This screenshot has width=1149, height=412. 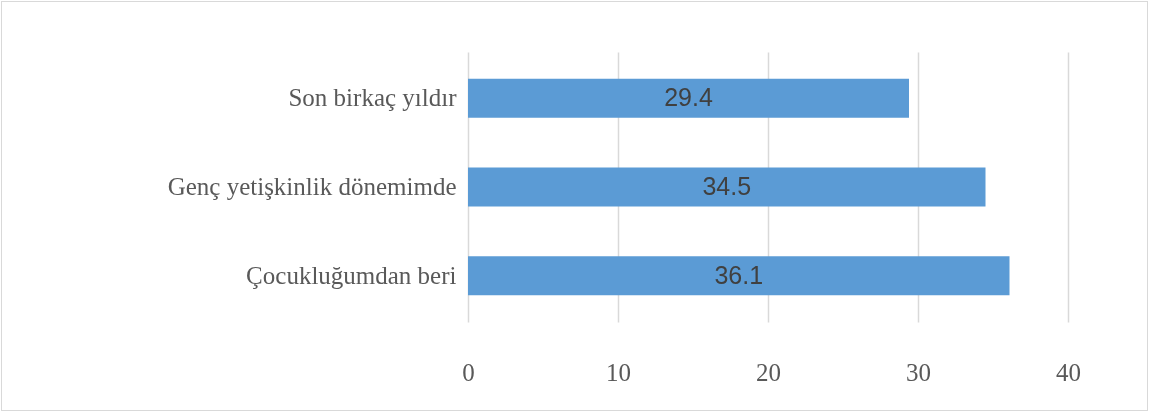 What do you see at coordinates (373, 98) in the screenshot?
I see `y-tick-label: Son birkaç yıldır` at bounding box center [373, 98].